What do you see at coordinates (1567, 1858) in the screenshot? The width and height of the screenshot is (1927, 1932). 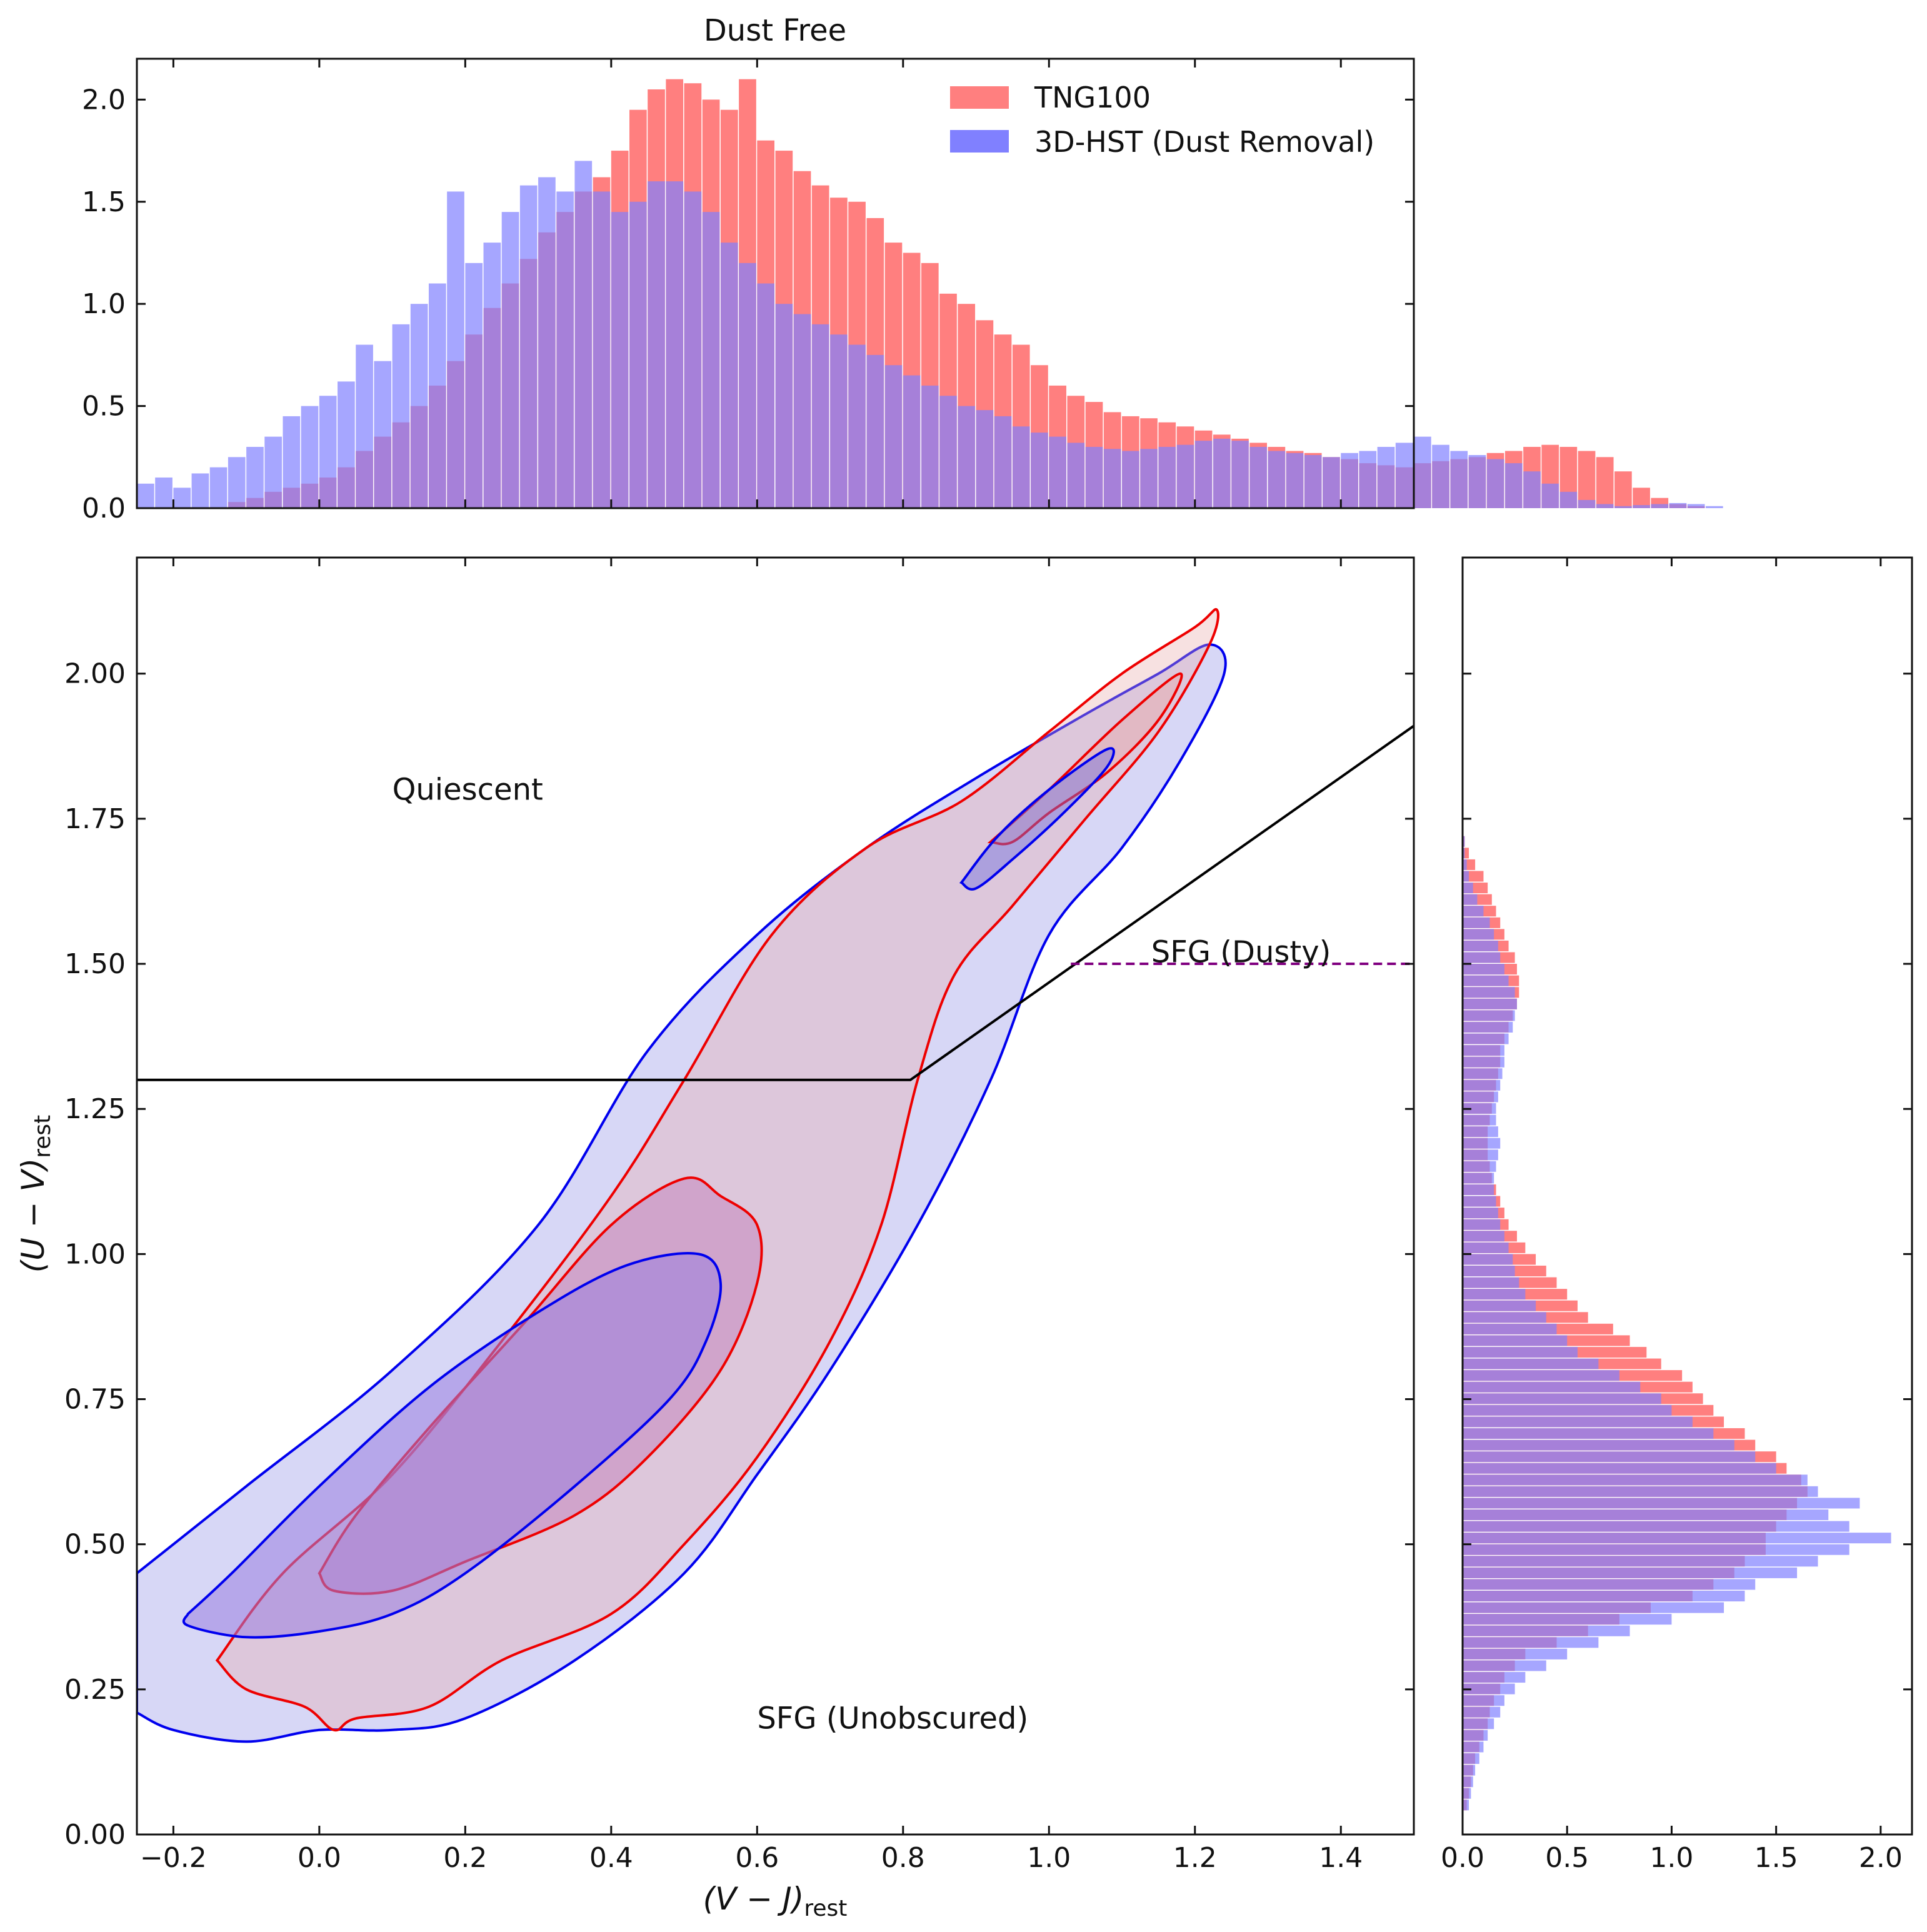 I see `right-xtick-label: 0.5` at bounding box center [1567, 1858].